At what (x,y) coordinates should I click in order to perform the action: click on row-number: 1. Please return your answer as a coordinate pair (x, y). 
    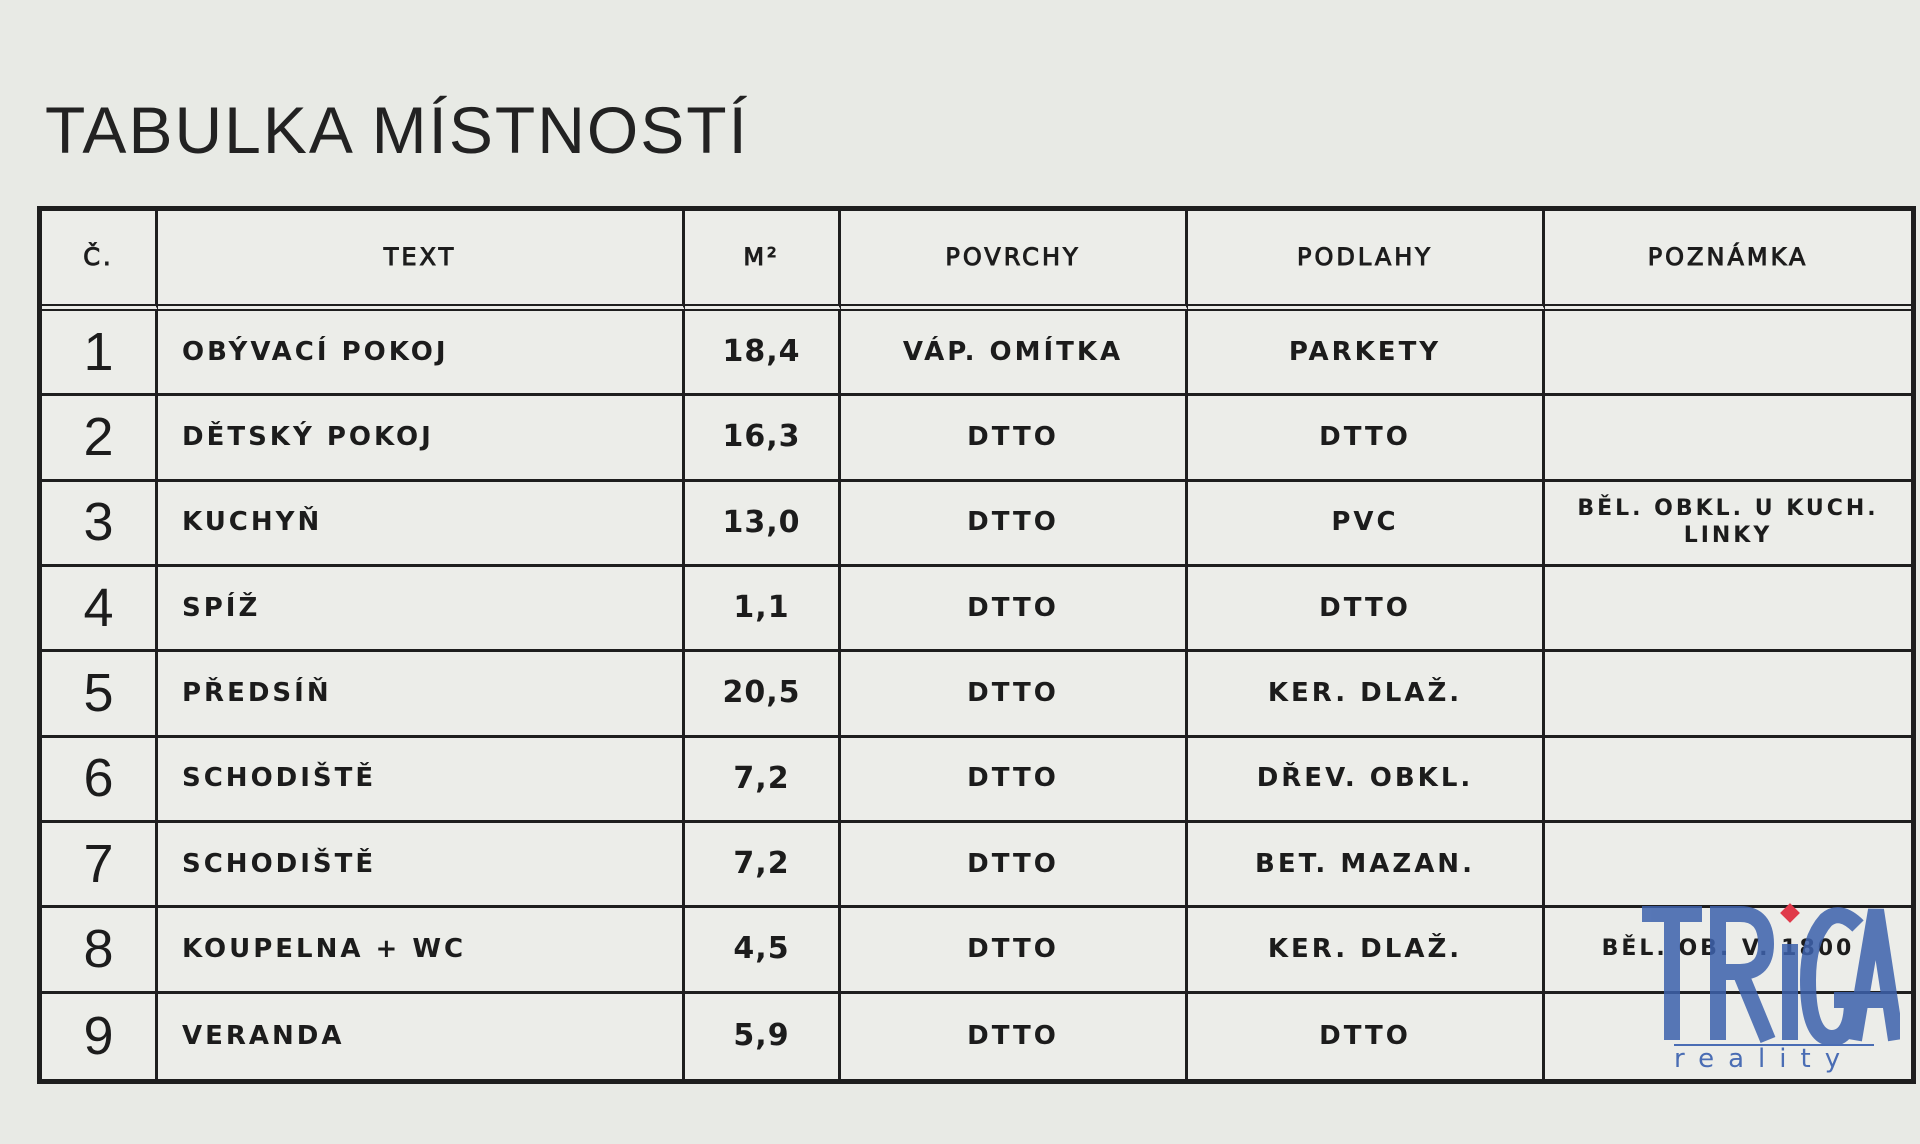
    Looking at the image, I should click on (100, 354).